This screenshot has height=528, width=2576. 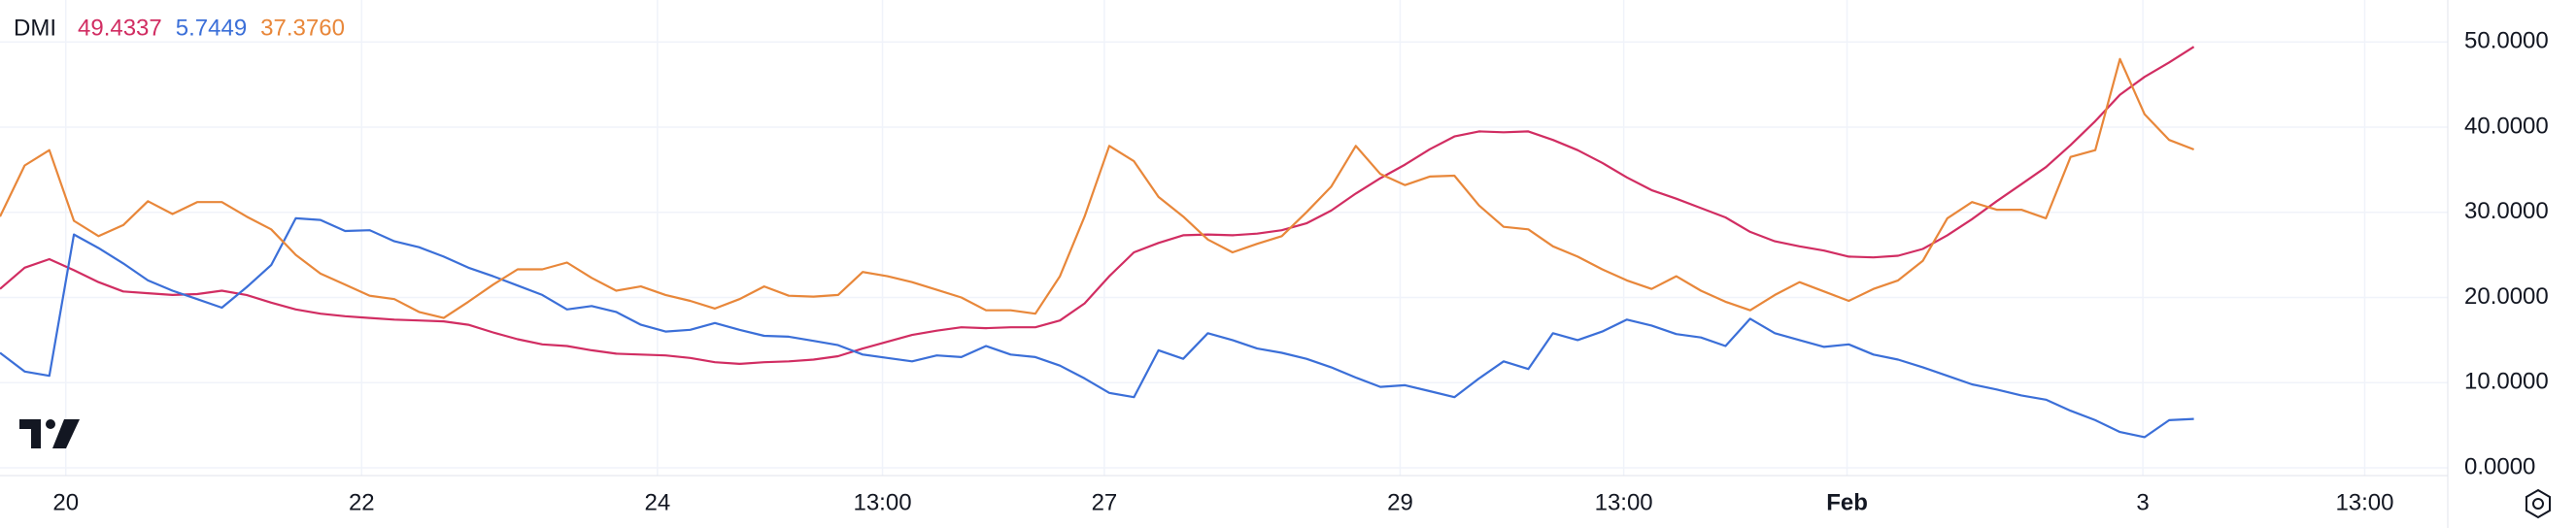 What do you see at coordinates (2506, 211) in the screenshot?
I see `y-tick-label: 30.0000` at bounding box center [2506, 211].